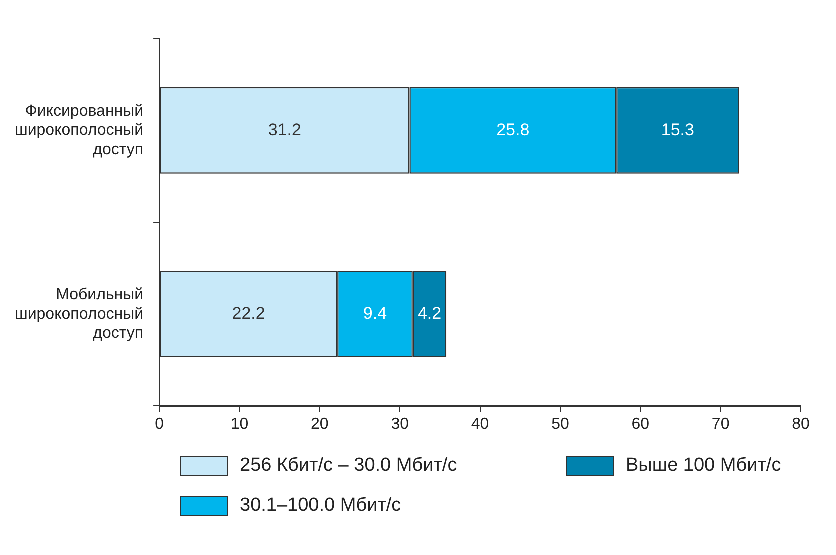  I want to click on x-tick-label: 80, so click(801, 425).